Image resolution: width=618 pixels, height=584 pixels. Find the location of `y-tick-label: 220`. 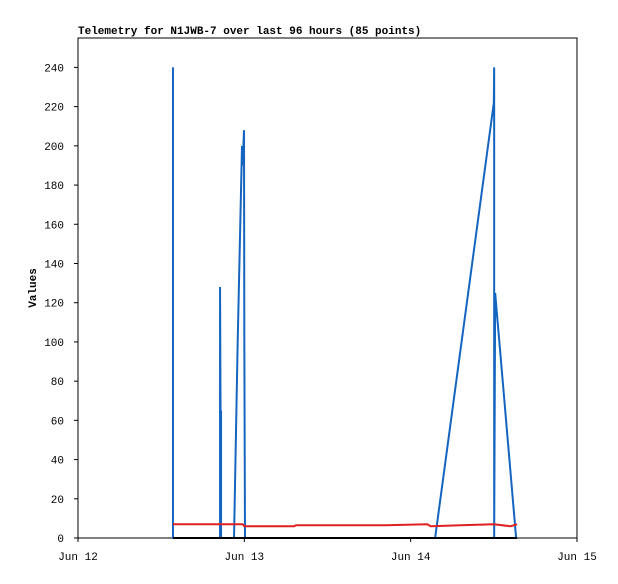

y-tick-label: 220 is located at coordinates (54, 109).